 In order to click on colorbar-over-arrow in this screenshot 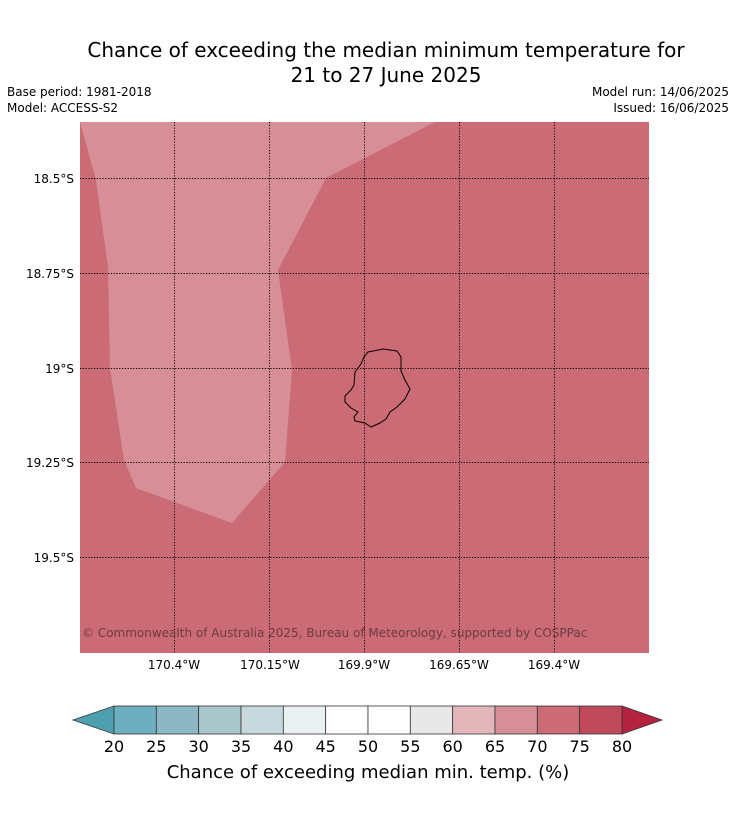, I will do `click(642, 720)`.